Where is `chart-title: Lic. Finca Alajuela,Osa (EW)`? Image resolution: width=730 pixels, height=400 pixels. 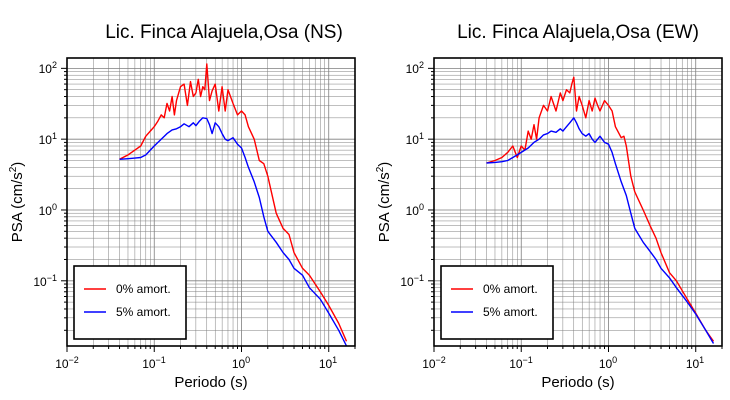
chart-title: Lic. Finca Alajuela,Osa (EW) is located at coordinates (578, 32).